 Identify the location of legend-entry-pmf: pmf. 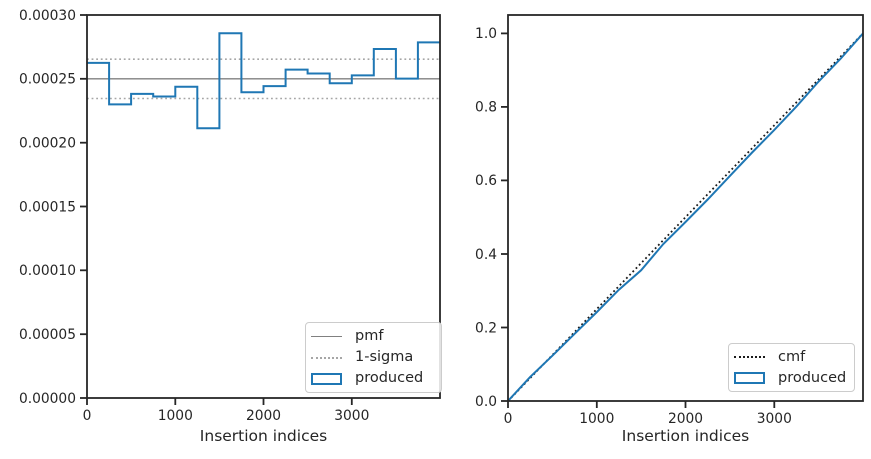
(372, 336).